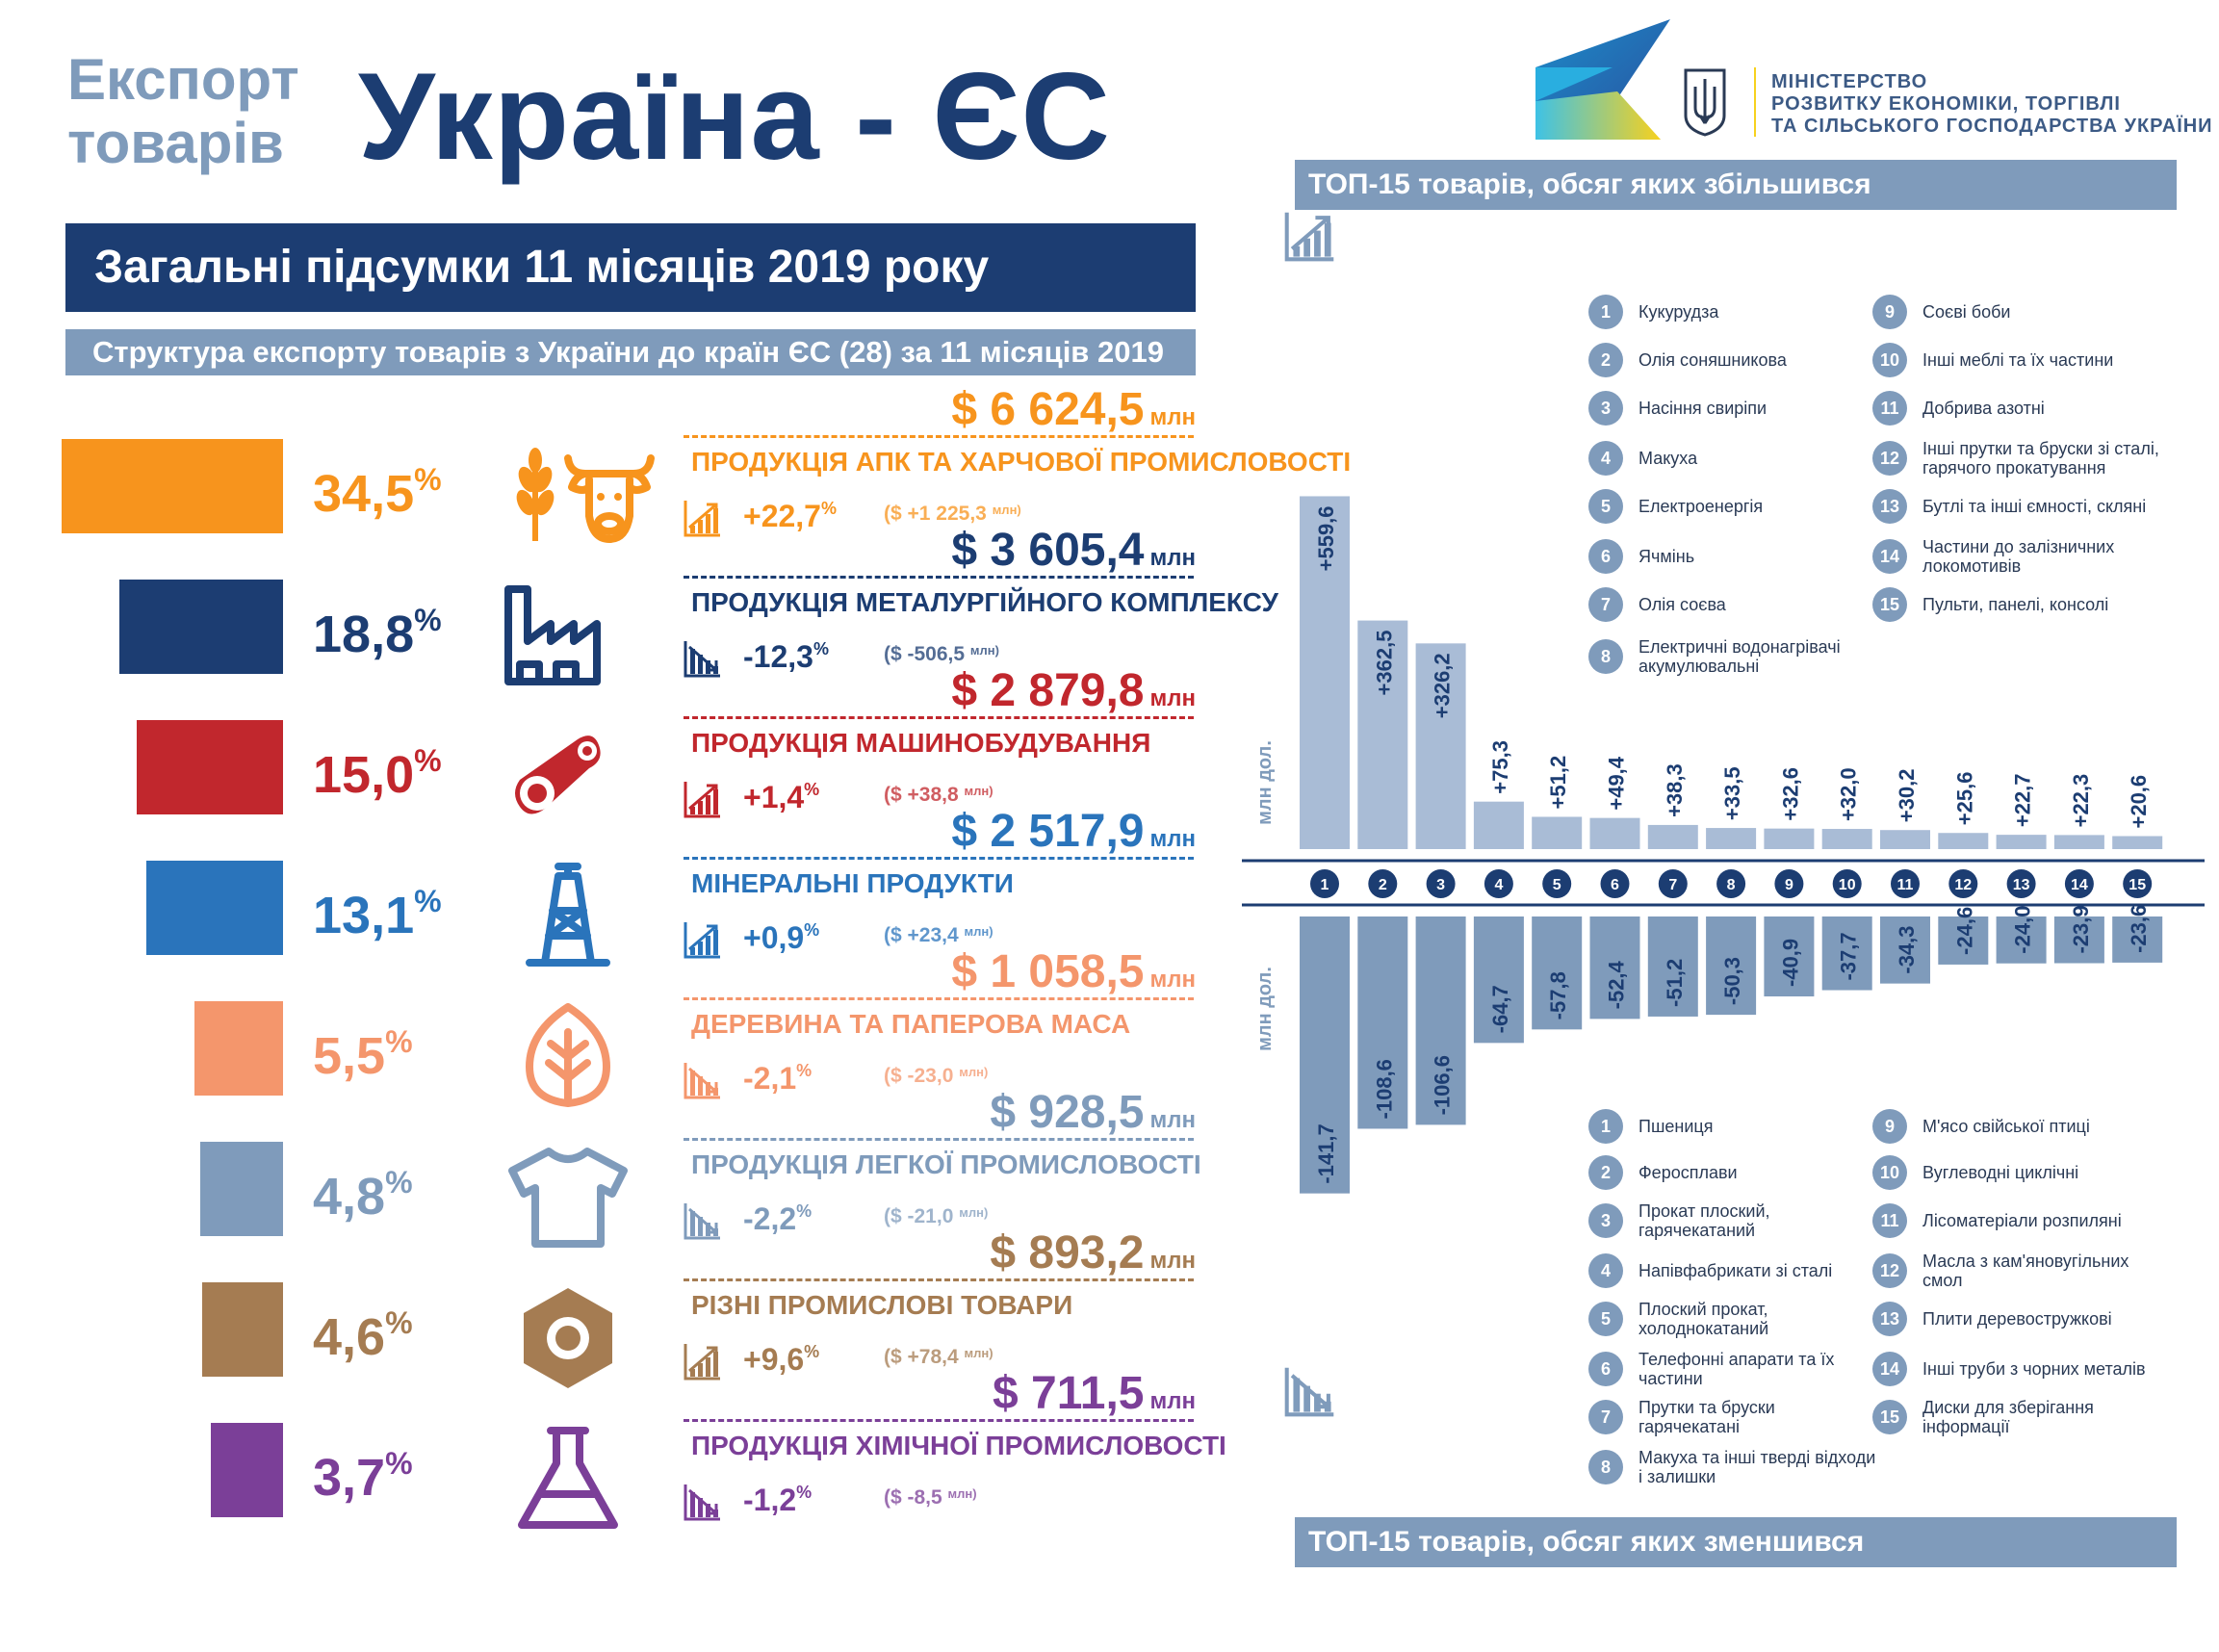  I want to click on change-absolute-value: ($ -23,0, so click(919, 1076).